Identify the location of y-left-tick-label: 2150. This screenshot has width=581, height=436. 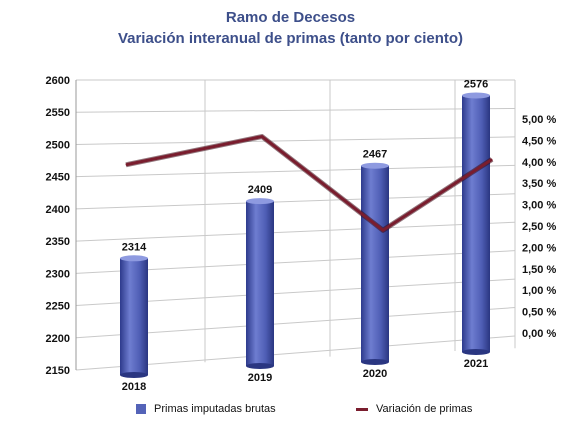
(58, 371).